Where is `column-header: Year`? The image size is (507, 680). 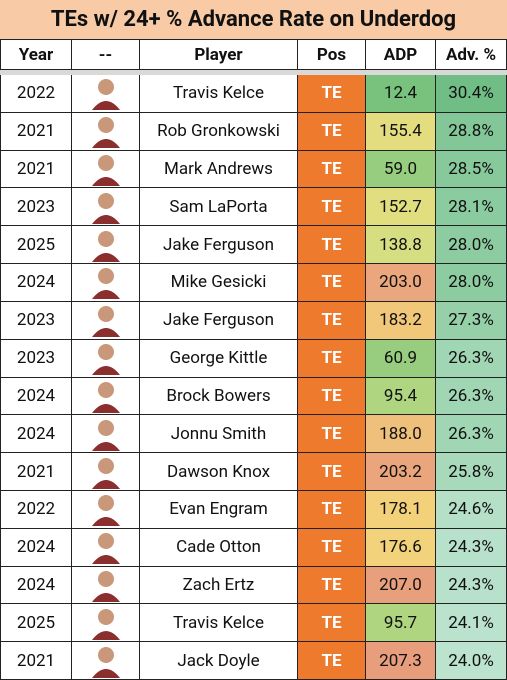
column-header: Year is located at coordinates (36, 55).